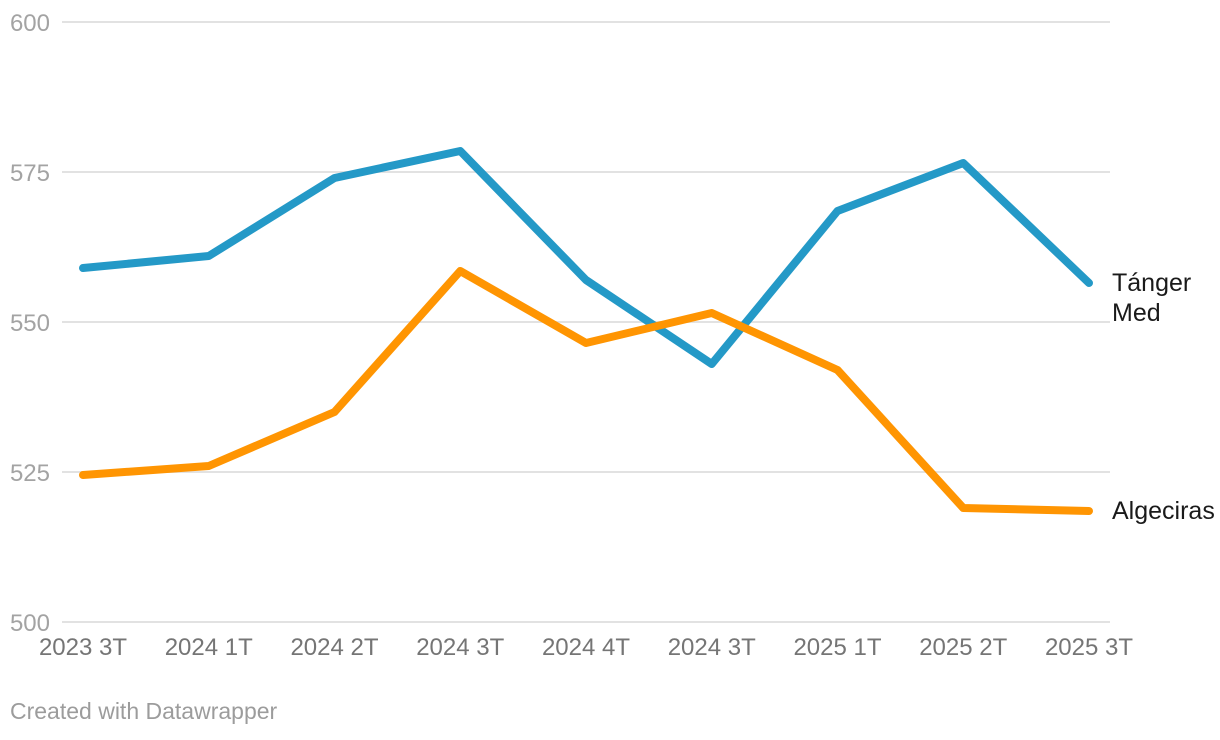 This screenshot has width=1220, height=740. Describe the element at coordinates (30, 173) in the screenshot. I see `y-tick-label-575: 575` at that location.